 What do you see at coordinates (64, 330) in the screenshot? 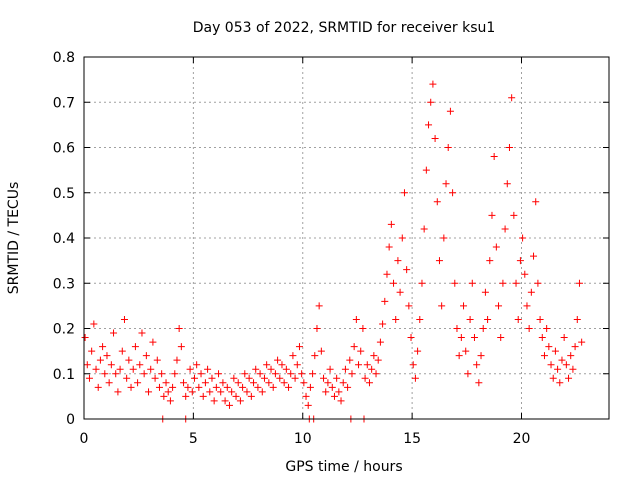
I see `y-tick-label: 0.2` at bounding box center [64, 330].